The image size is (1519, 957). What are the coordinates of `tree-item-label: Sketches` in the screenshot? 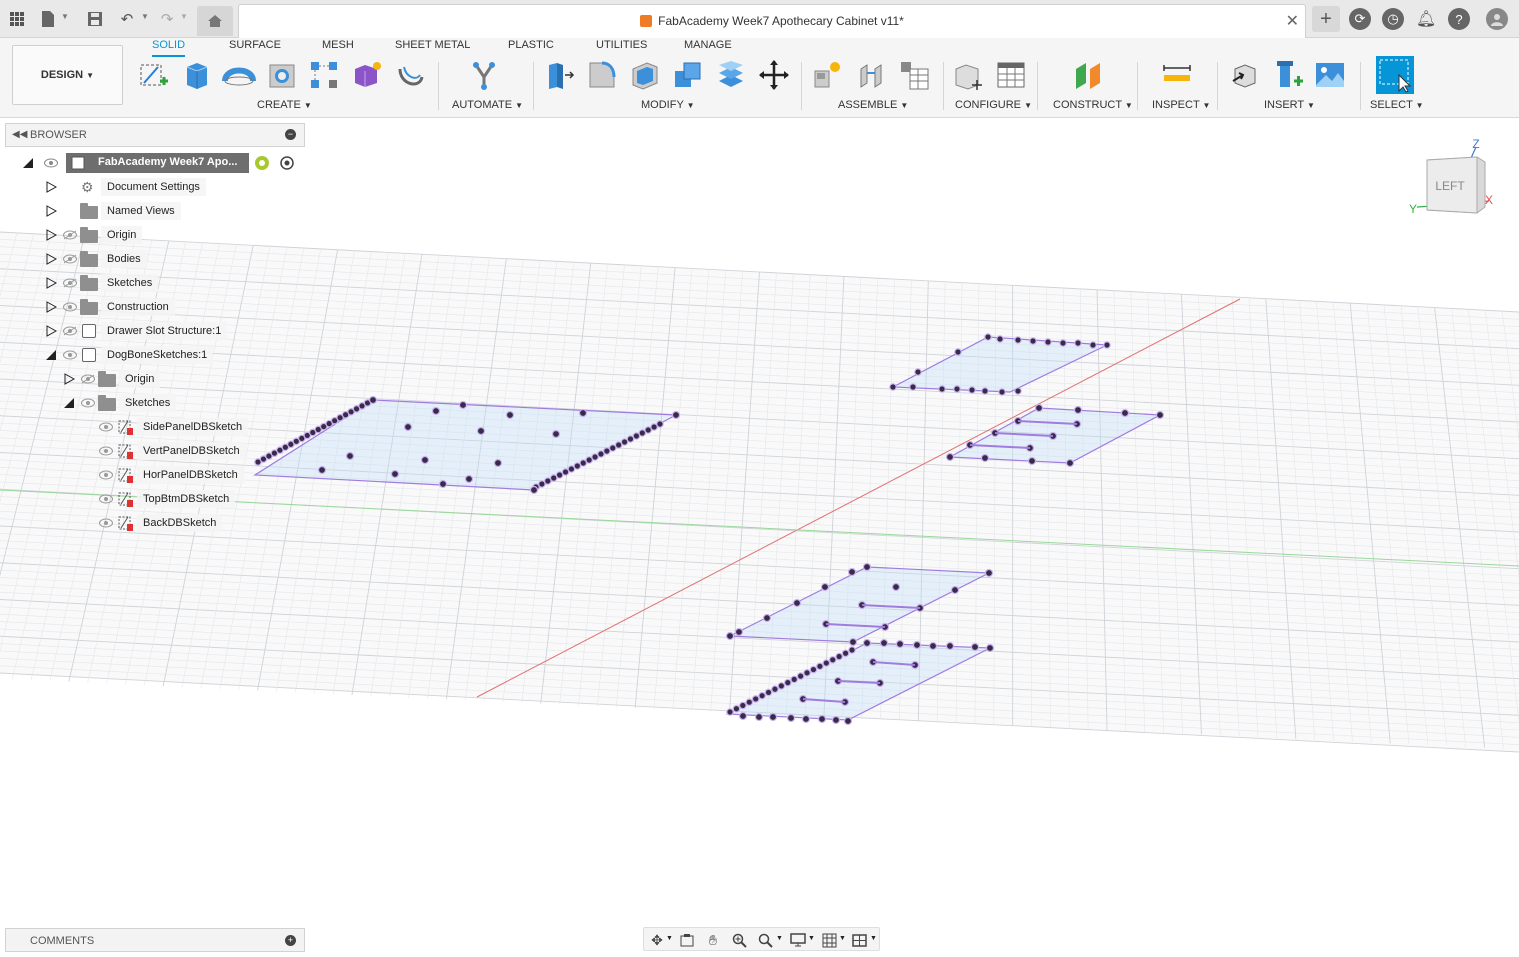 It's located at (148, 403).